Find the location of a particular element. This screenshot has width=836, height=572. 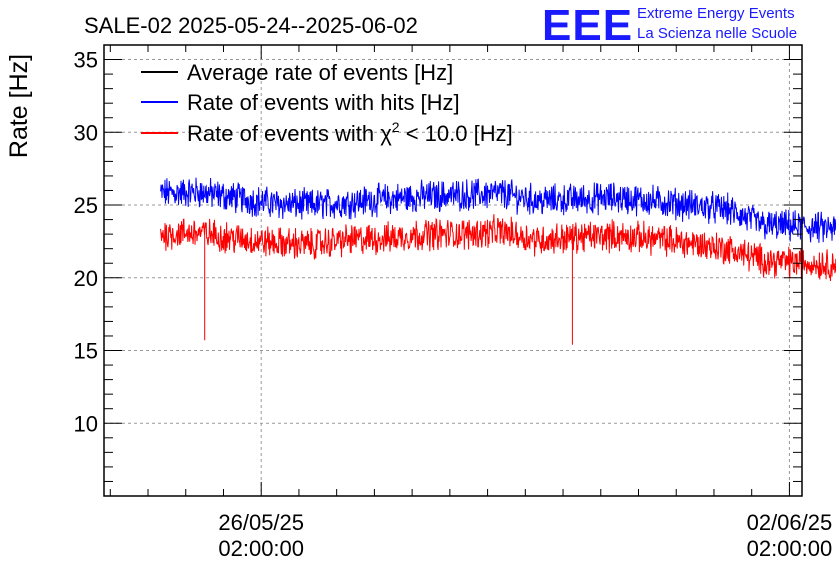

y-tick-label: 35 is located at coordinates (86, 60).